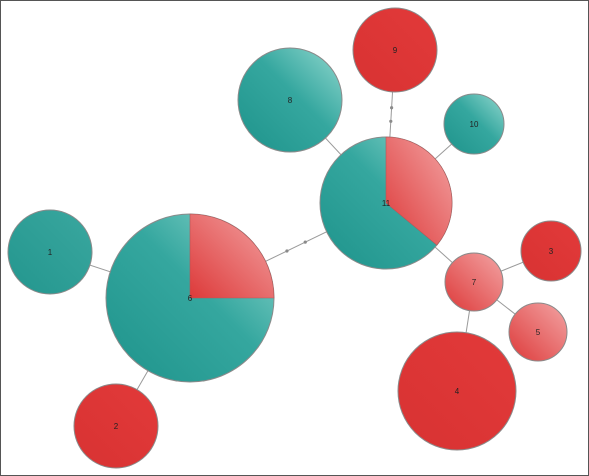 This screenshot has height=476, width=589. I want to click on node-3: 3, so click(551, 251).